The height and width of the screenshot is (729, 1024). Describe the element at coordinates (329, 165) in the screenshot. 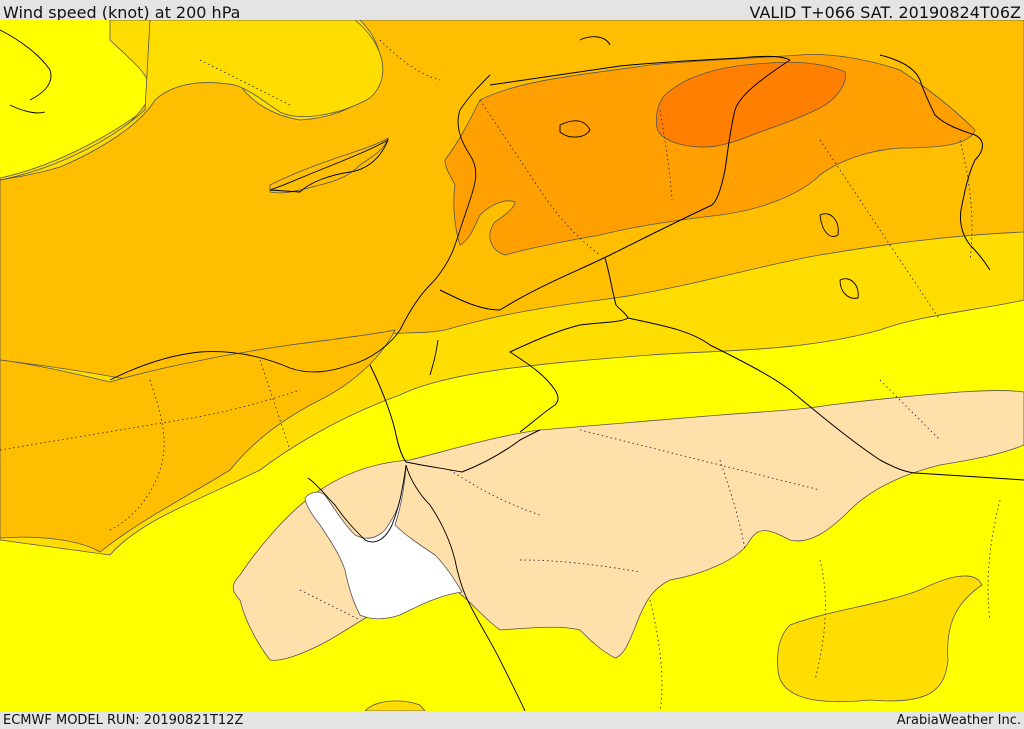

I see `patch-amber-levant` at that location.